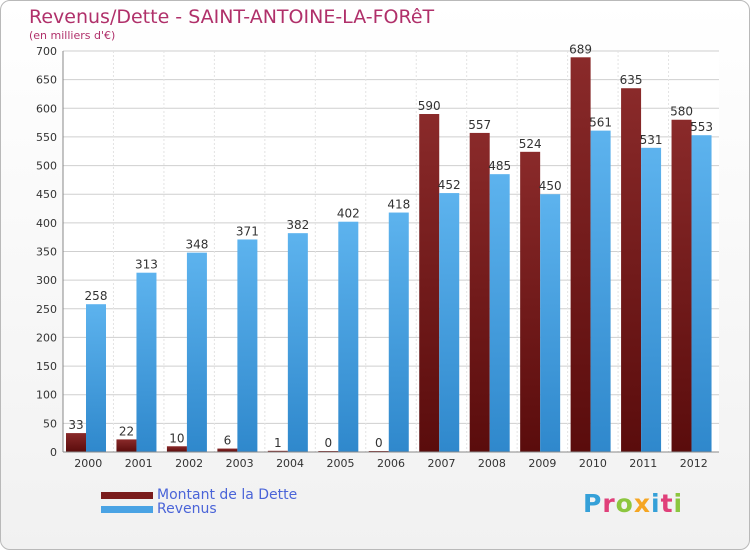  I want to click on y-tick-label: 450, so click(46, 194).